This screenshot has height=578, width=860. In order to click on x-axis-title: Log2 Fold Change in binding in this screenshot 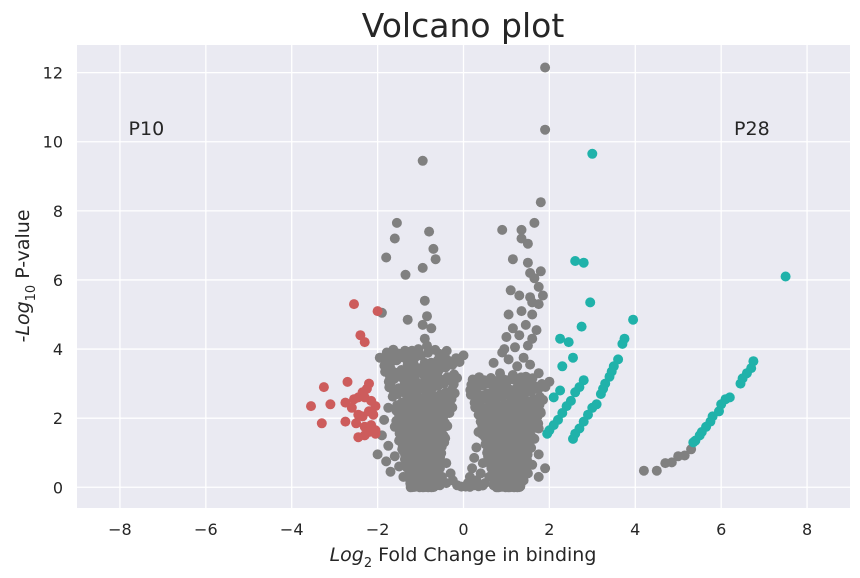, I will do `click(463, 557)`.